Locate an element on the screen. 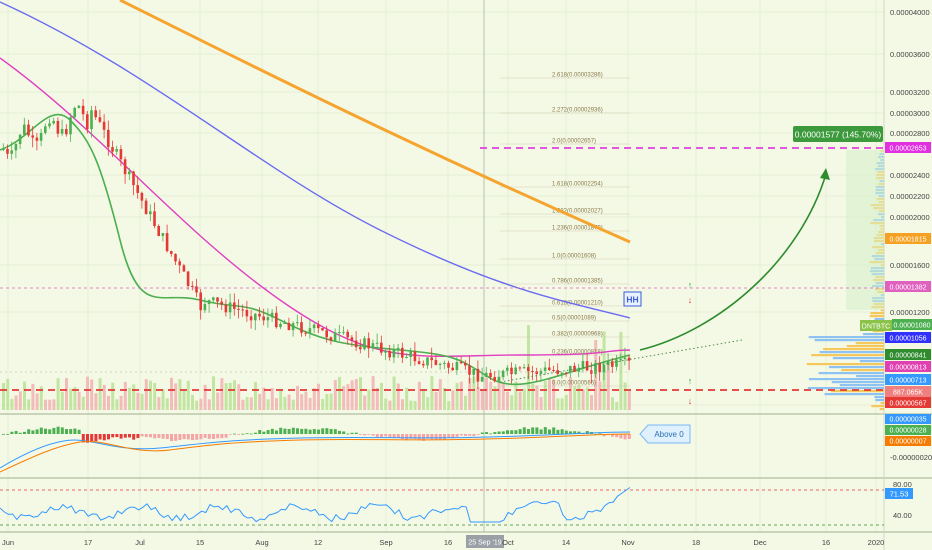  price-tick-0: 0.00004000 is located at coordinates (910, 12).